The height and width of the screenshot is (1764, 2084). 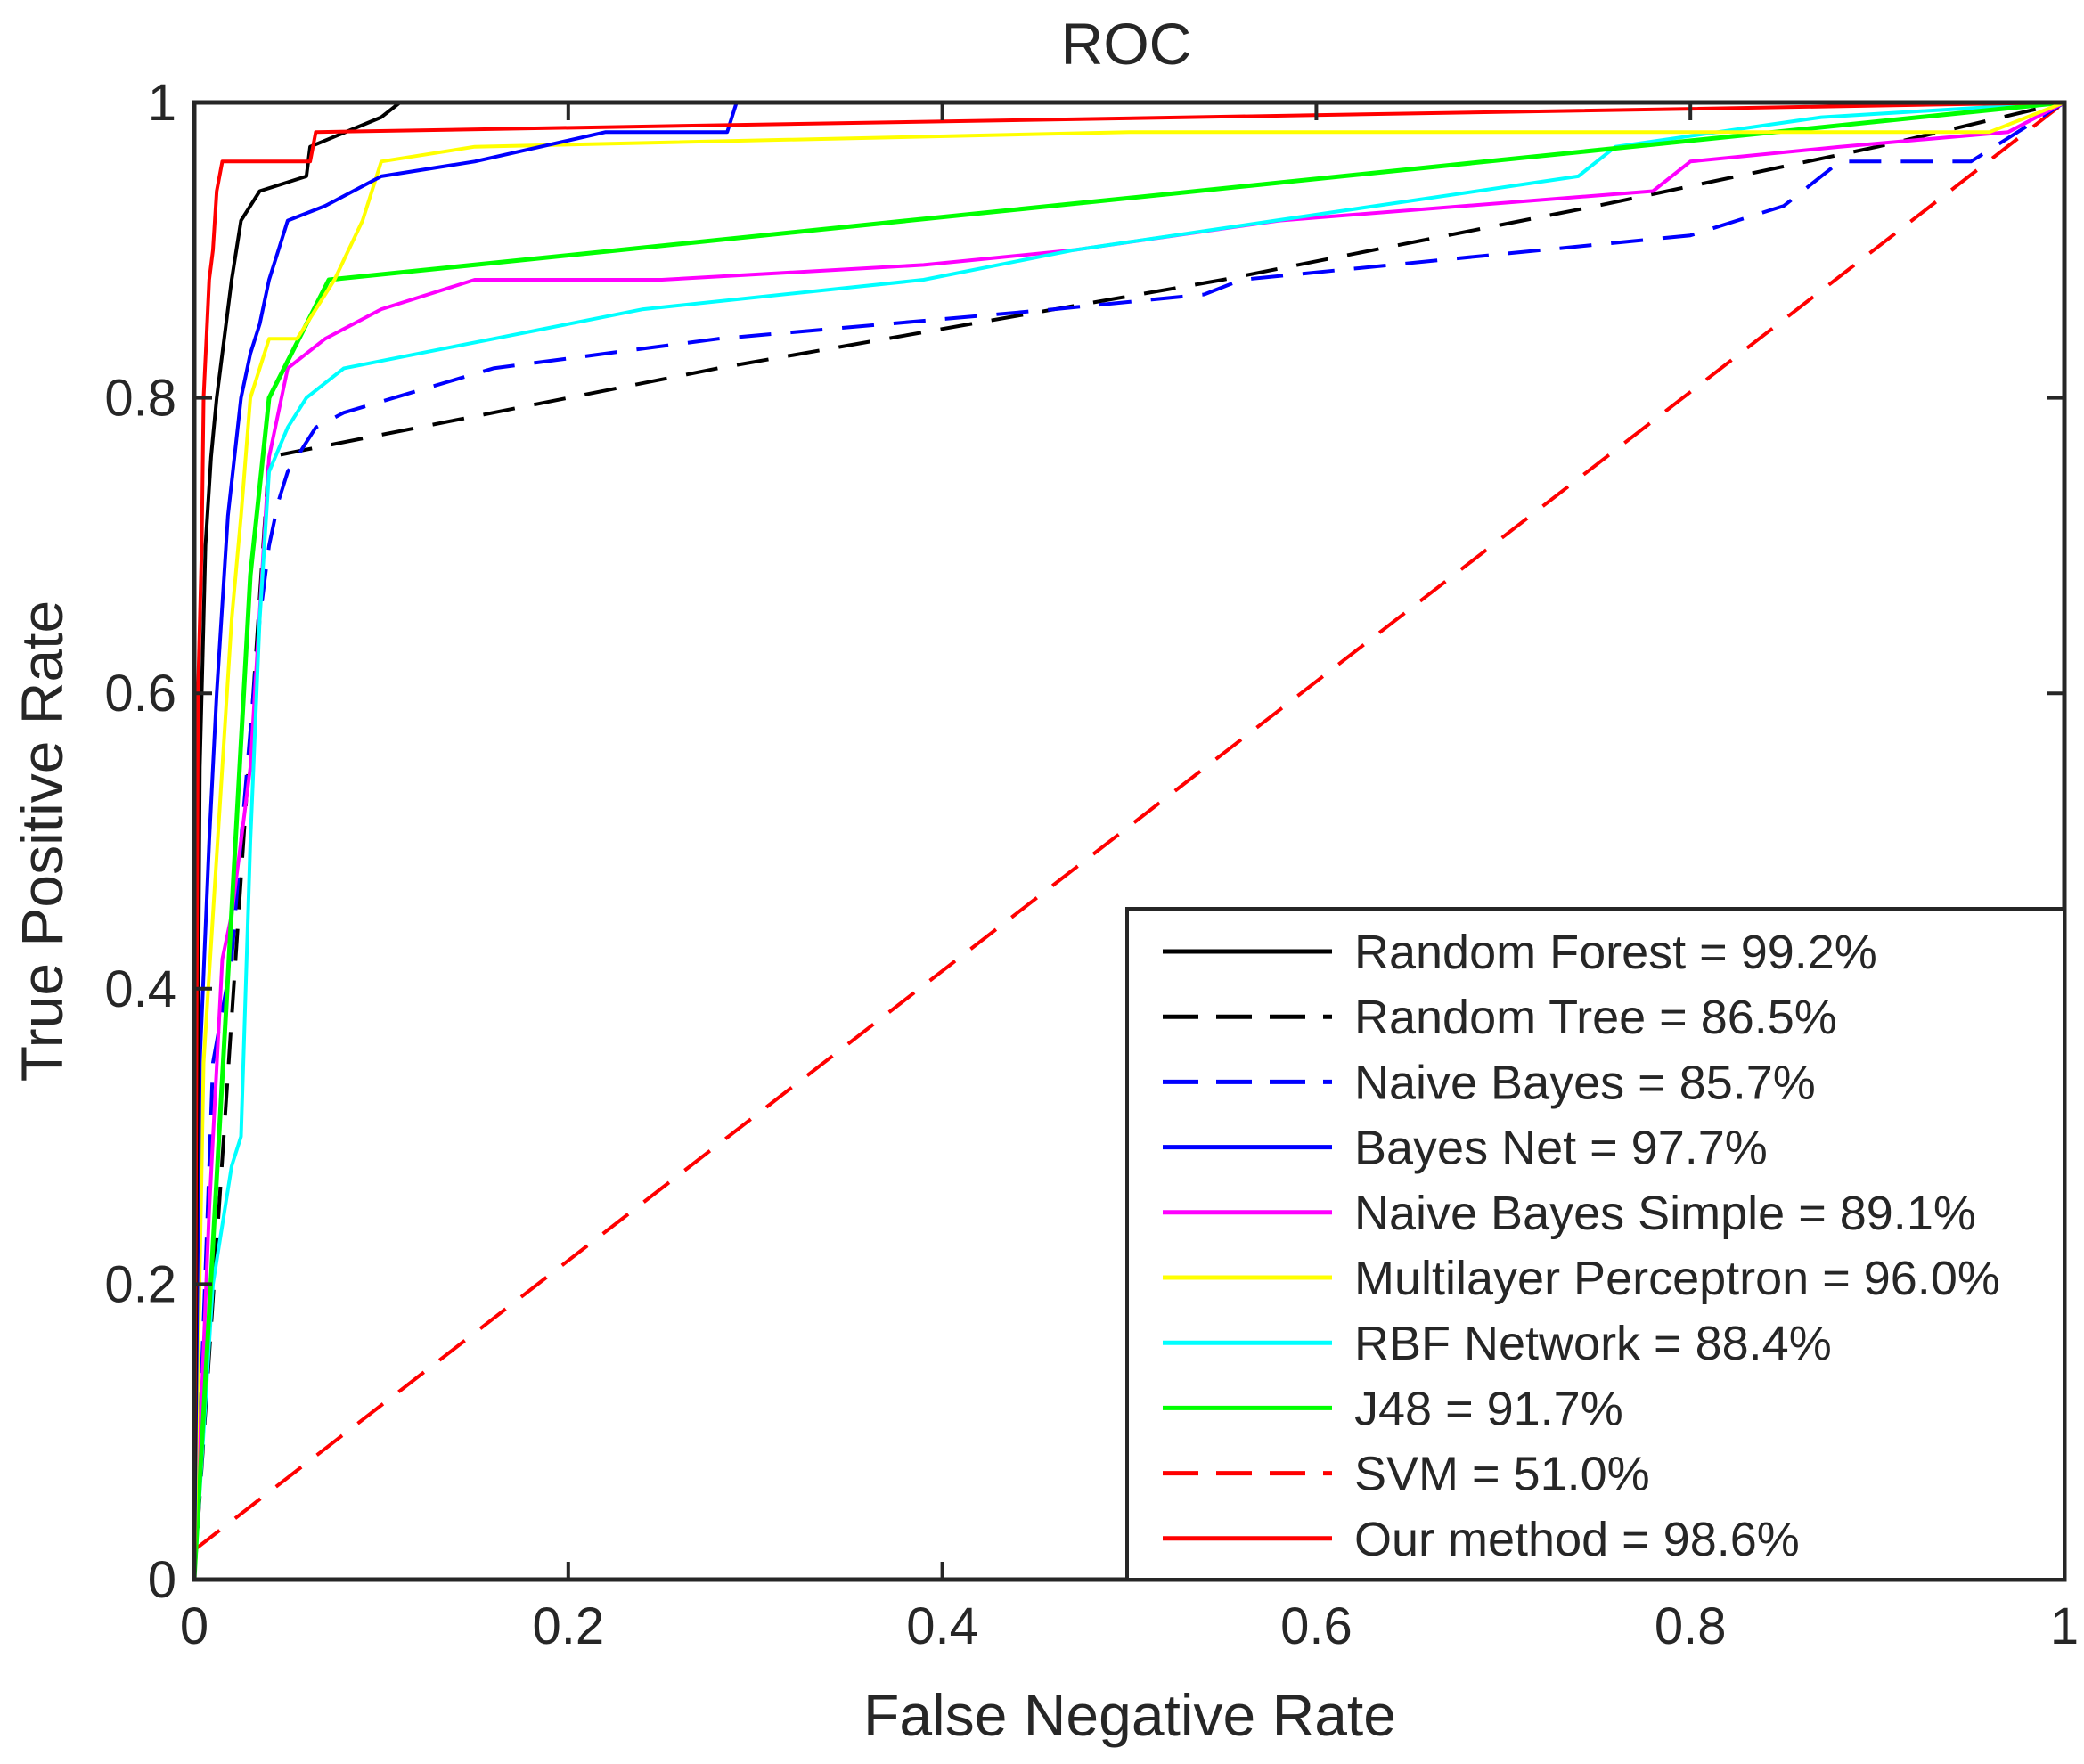 What do you see at coordinates (1502, 1474) in the screenshot?
I see `legend-label: SVM = 51.0%` at bounding box center [1502, 1474].